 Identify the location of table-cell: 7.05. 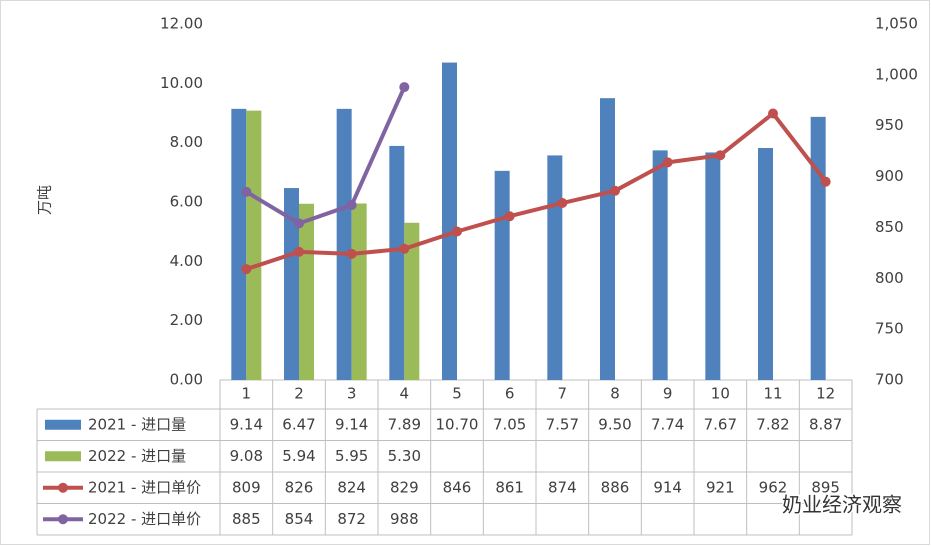
(509, 424).